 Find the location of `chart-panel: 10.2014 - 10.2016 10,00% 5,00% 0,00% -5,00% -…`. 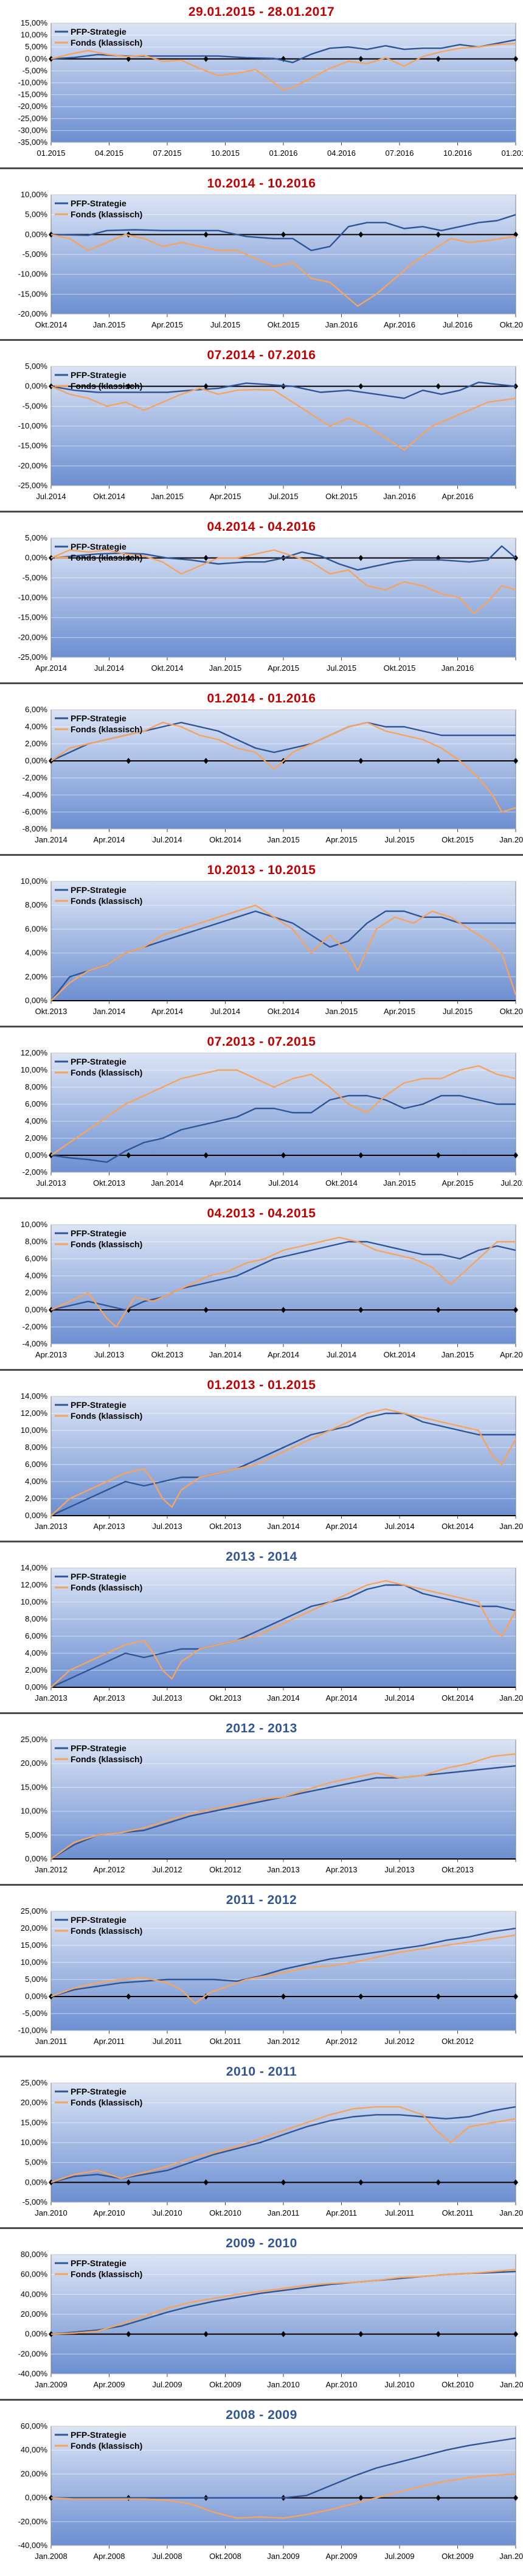

chart-panel: 10.2014 - 10.2016 10,00% 5,00% 0,00% -5,00% -… is located at coordinates (261, 254).